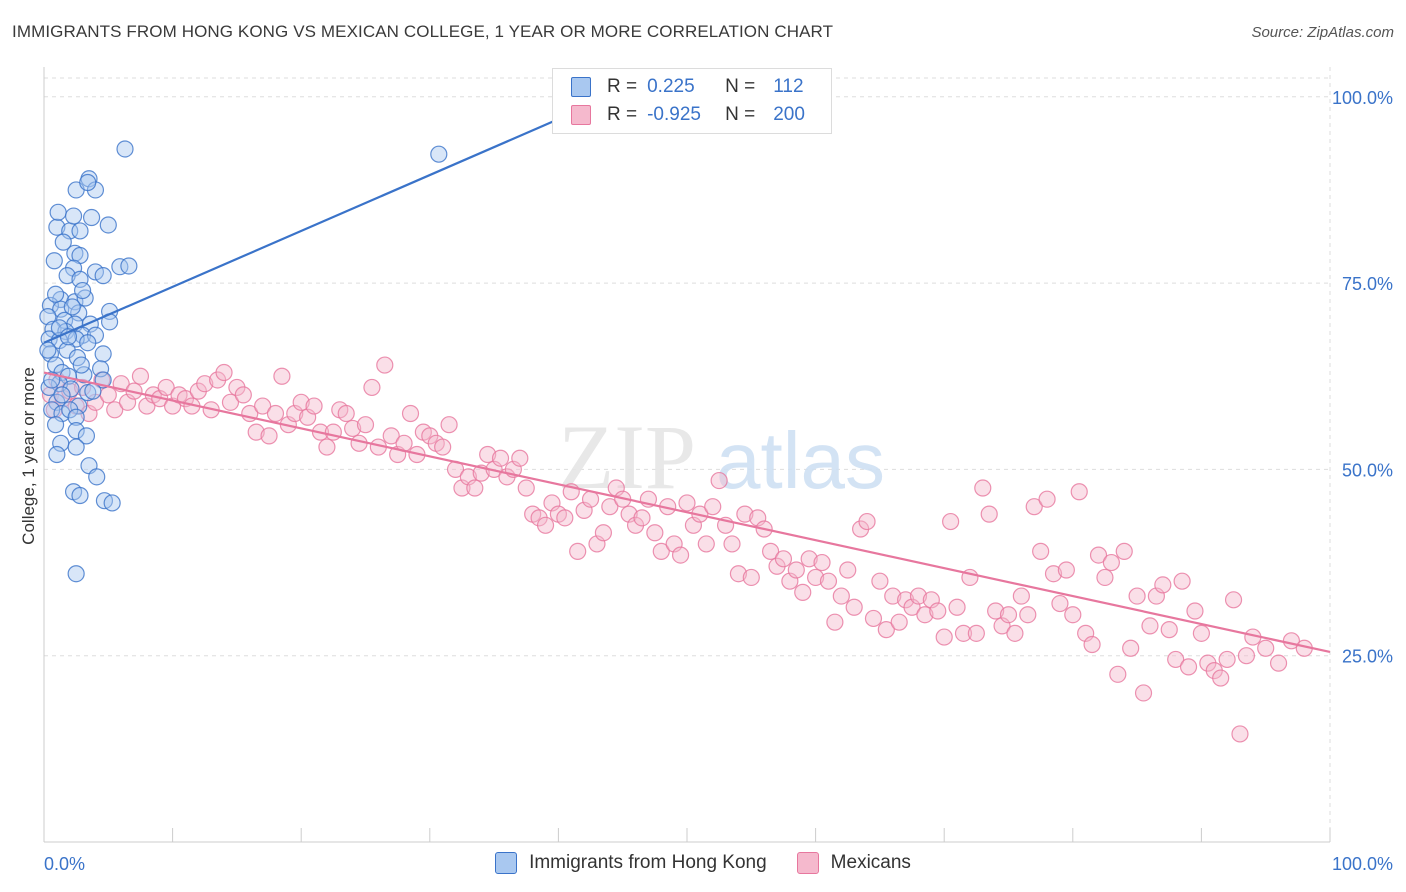 This screenshot has width=1406, height=892. I want to click on legend-label-mexicans: Mexicans, so click(870, 862).